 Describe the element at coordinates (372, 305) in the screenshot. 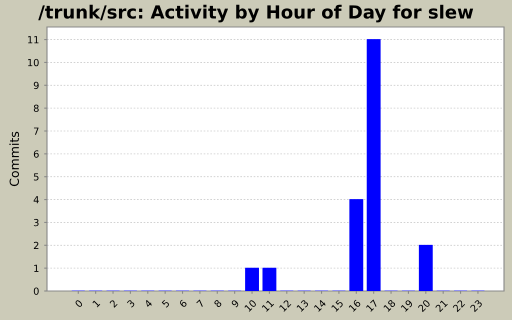

I see `x-tick-label: 17` at that location.